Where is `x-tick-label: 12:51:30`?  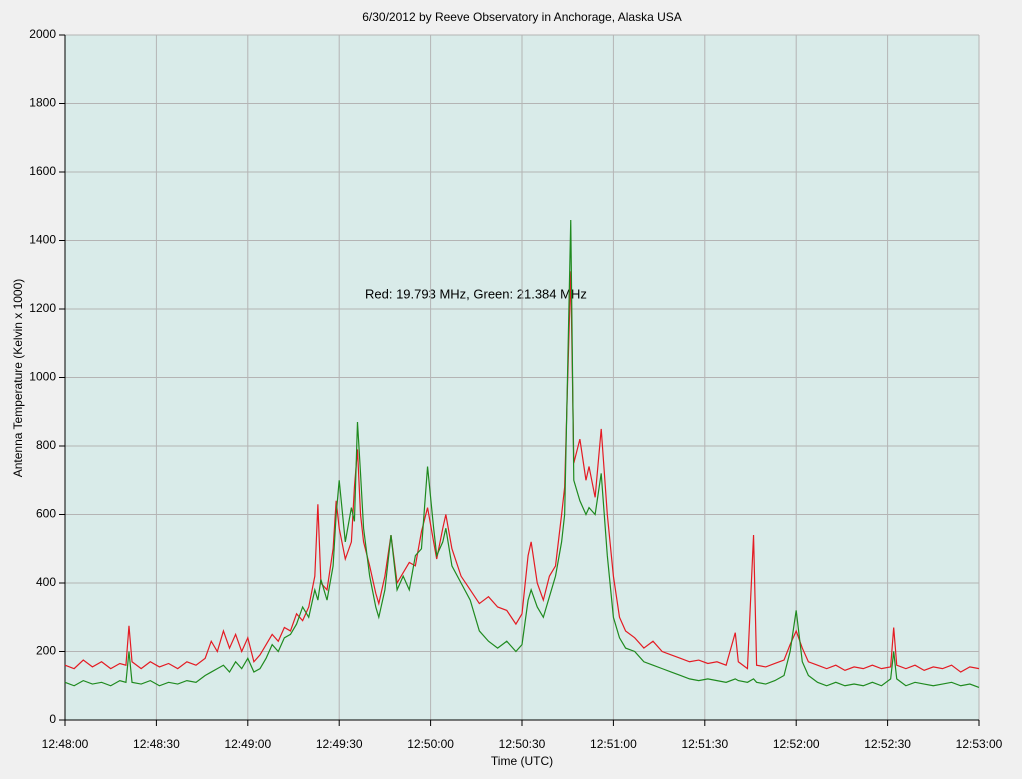 x-tick-label: 12:51:30 is located at coordinates (704, 744).